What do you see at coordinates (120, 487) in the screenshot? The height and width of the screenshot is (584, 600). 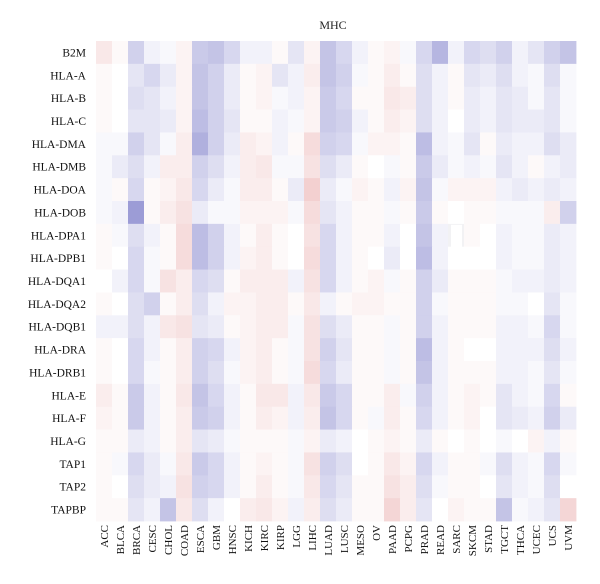 I see `heatmap-cell-tap2-blca` at bounding box center [120, 487].